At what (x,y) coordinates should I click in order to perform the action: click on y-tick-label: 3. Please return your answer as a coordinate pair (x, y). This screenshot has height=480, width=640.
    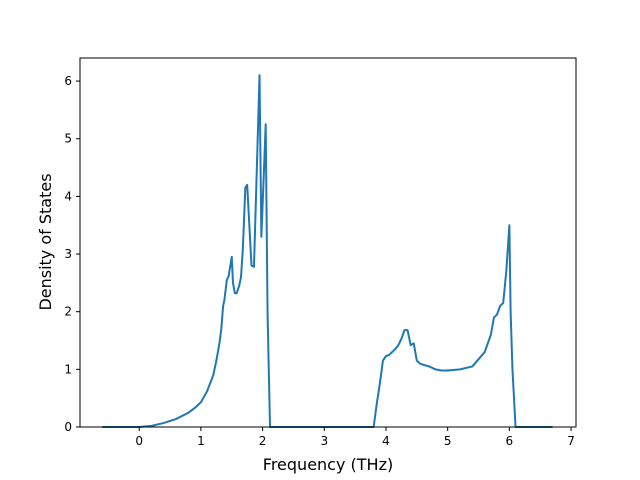
    Looking at the image, I should click on (68, 254).